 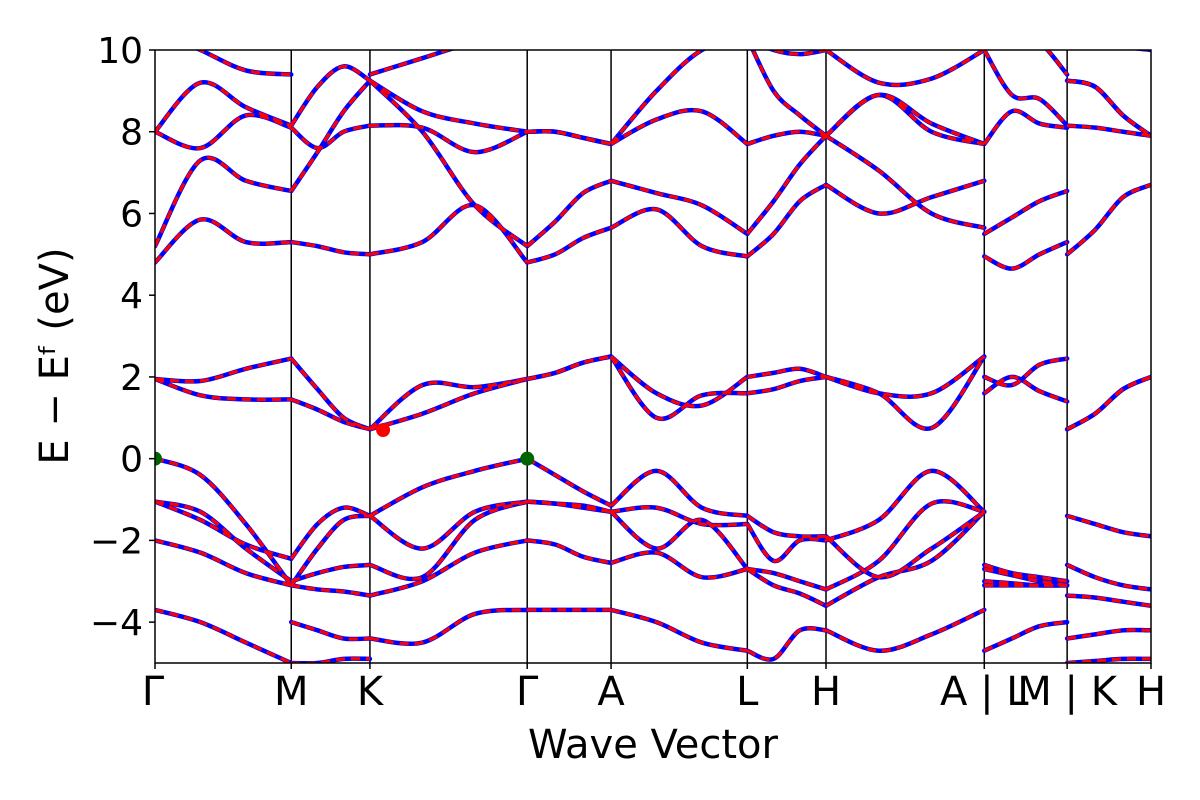 I want to click on x-tick-label: L, so click(x=747, y=692).